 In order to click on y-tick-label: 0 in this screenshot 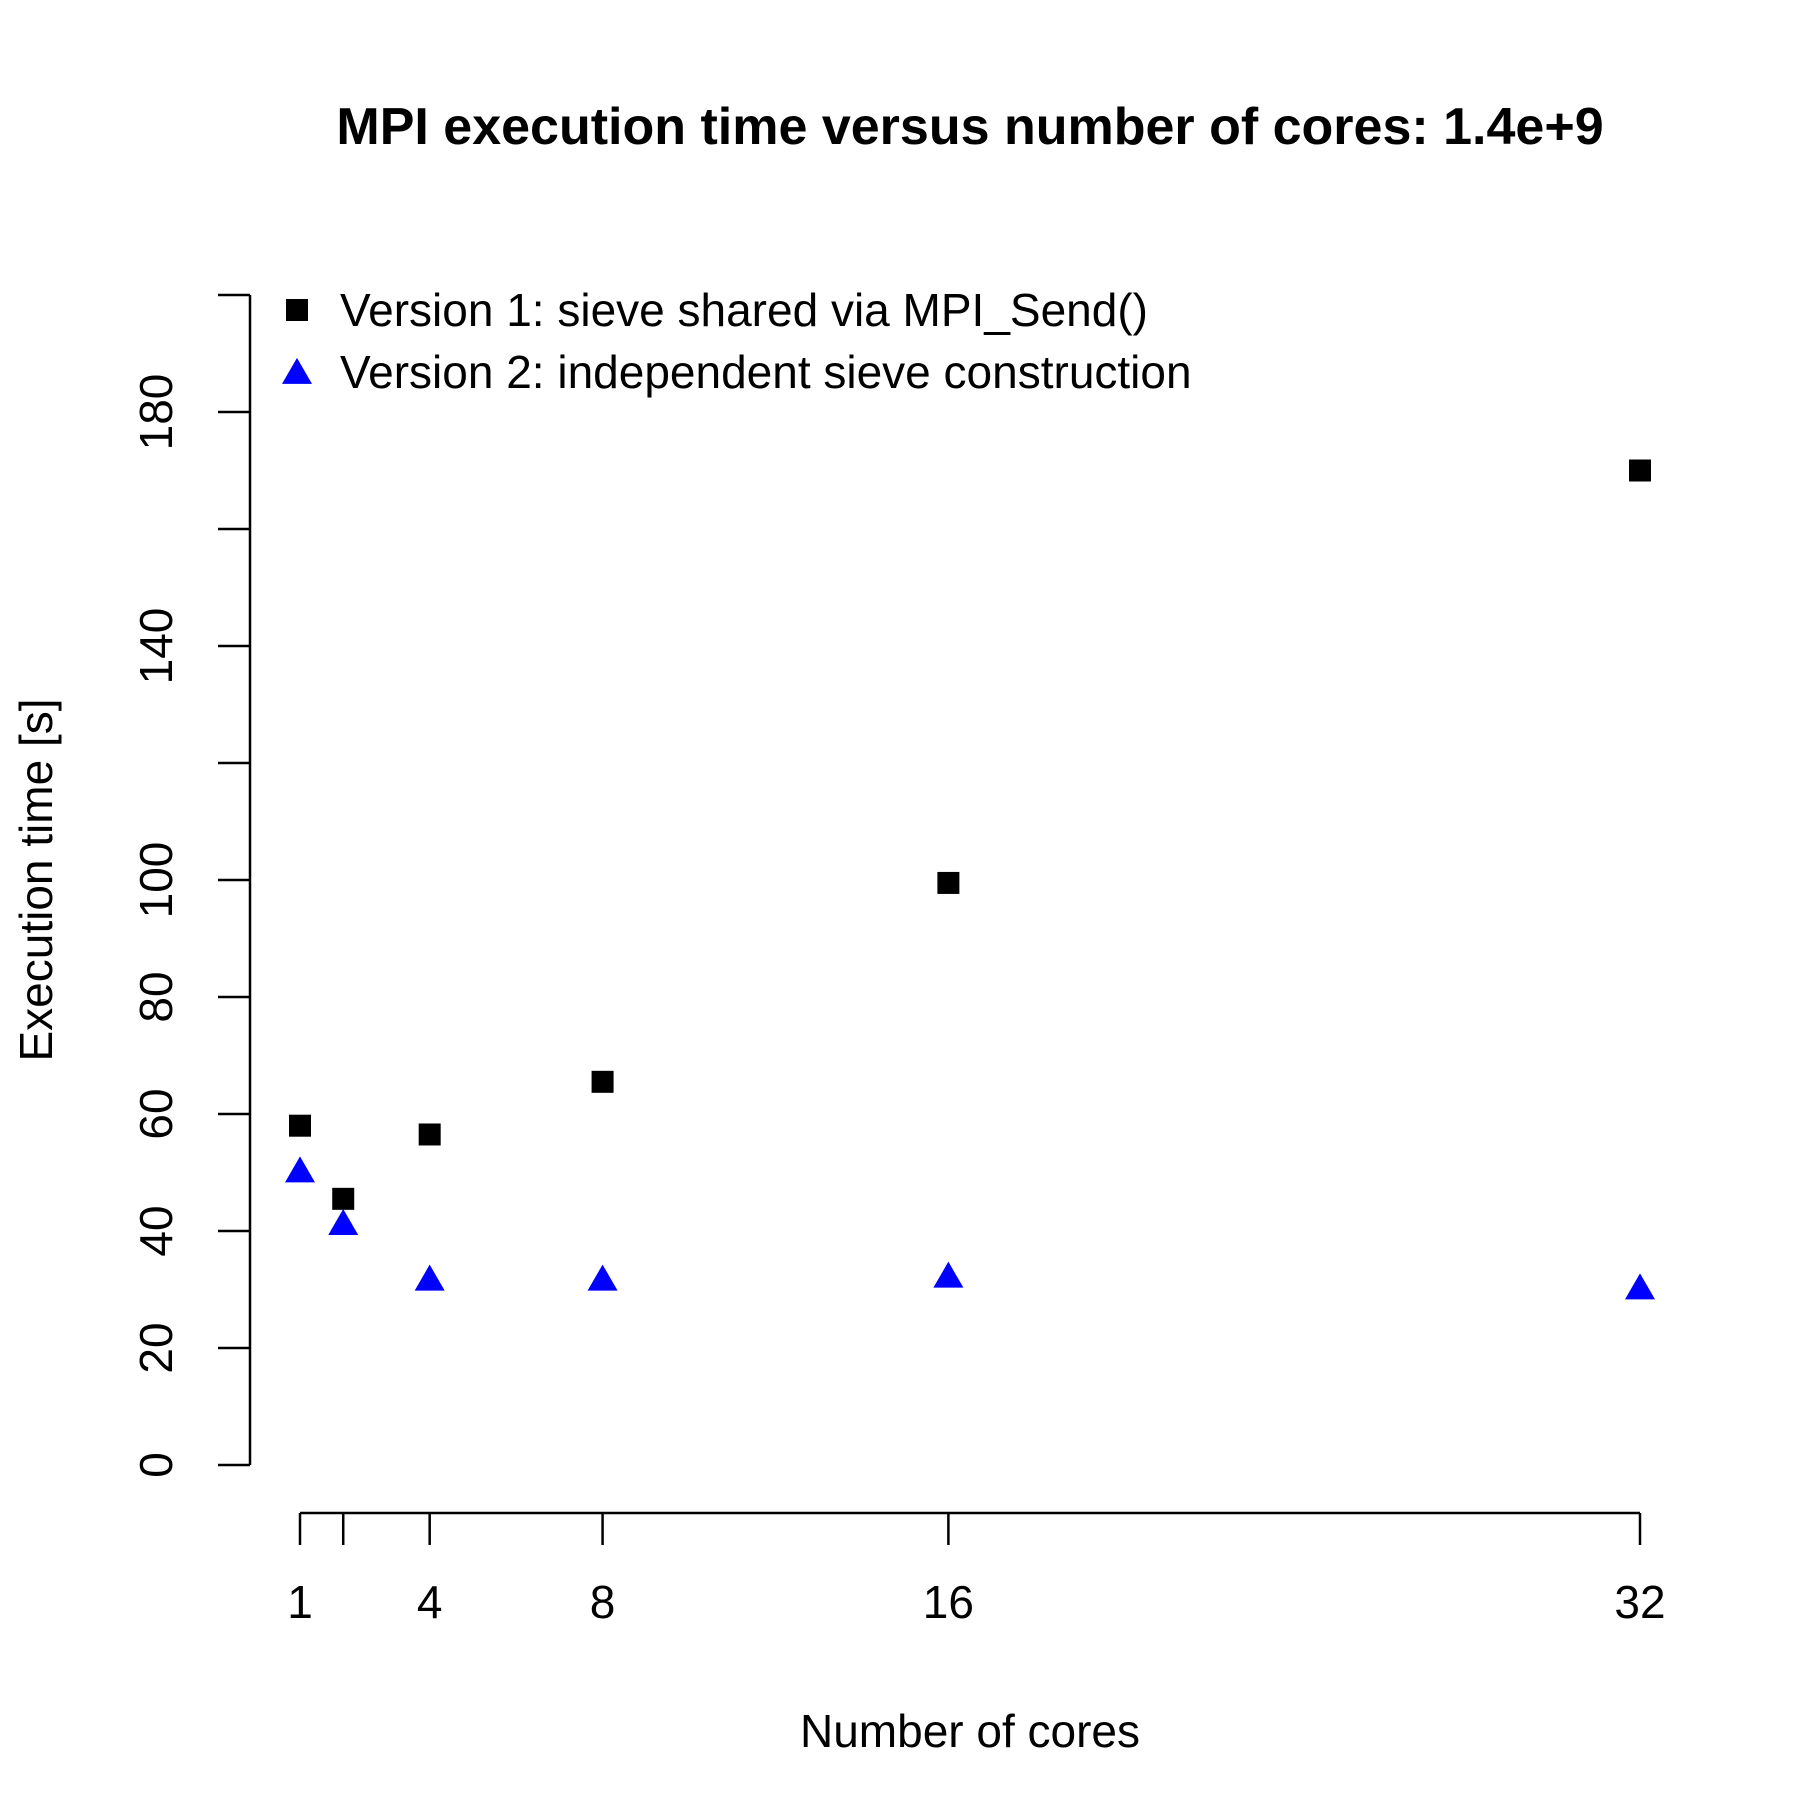, I will do `click(156, 1465)`.